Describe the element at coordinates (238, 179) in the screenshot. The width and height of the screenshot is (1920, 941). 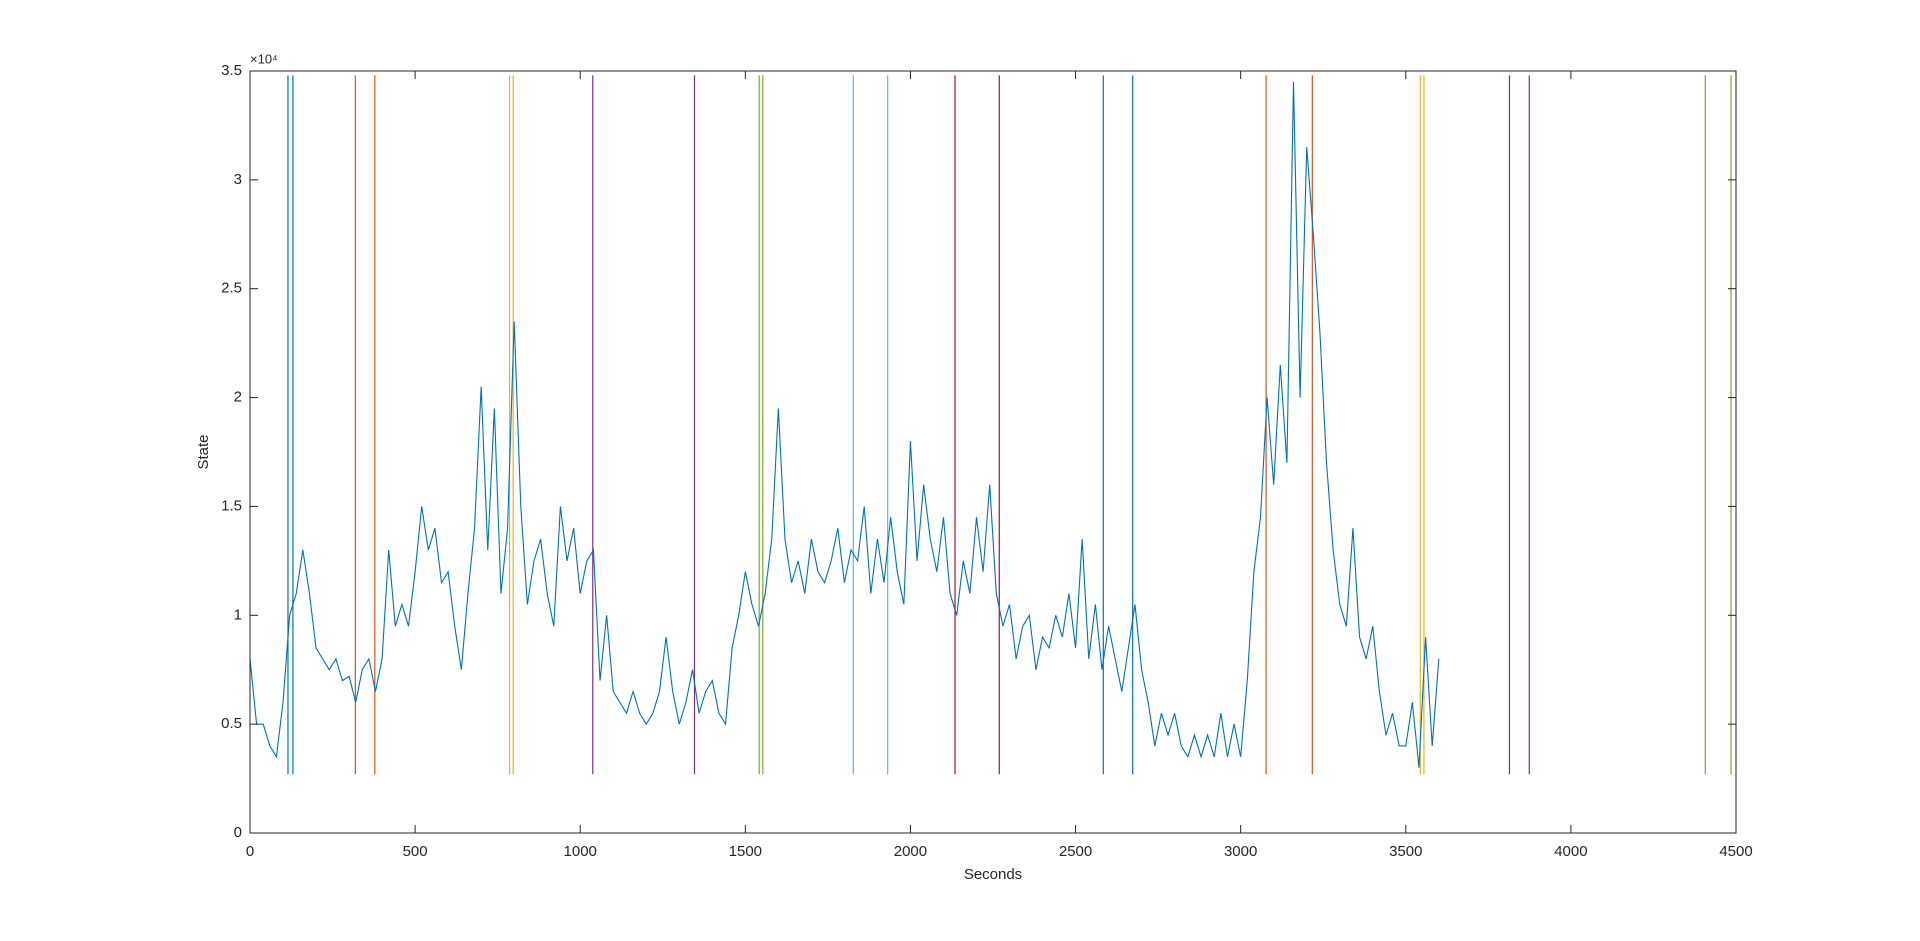
I see `y-tick-label: 3` at that location.